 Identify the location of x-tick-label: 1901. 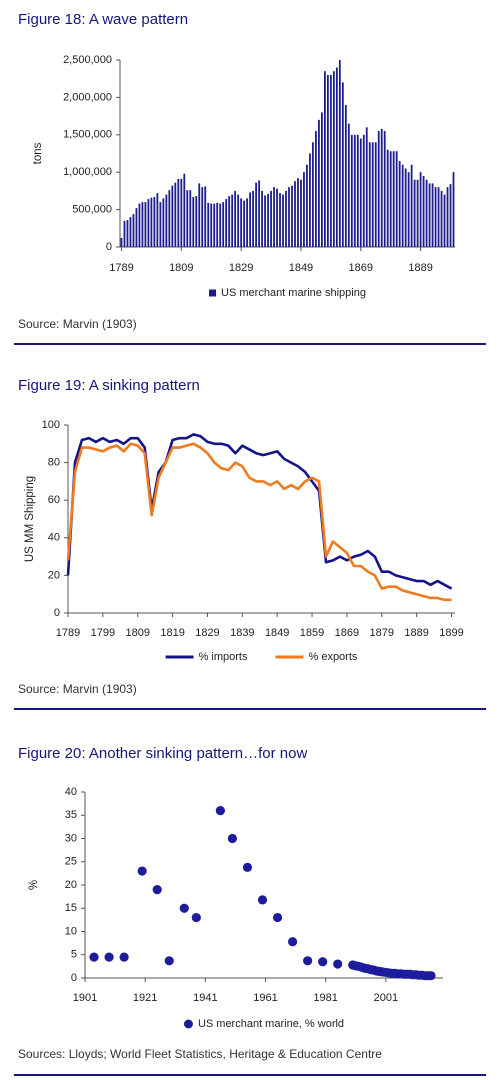
(85, 998).